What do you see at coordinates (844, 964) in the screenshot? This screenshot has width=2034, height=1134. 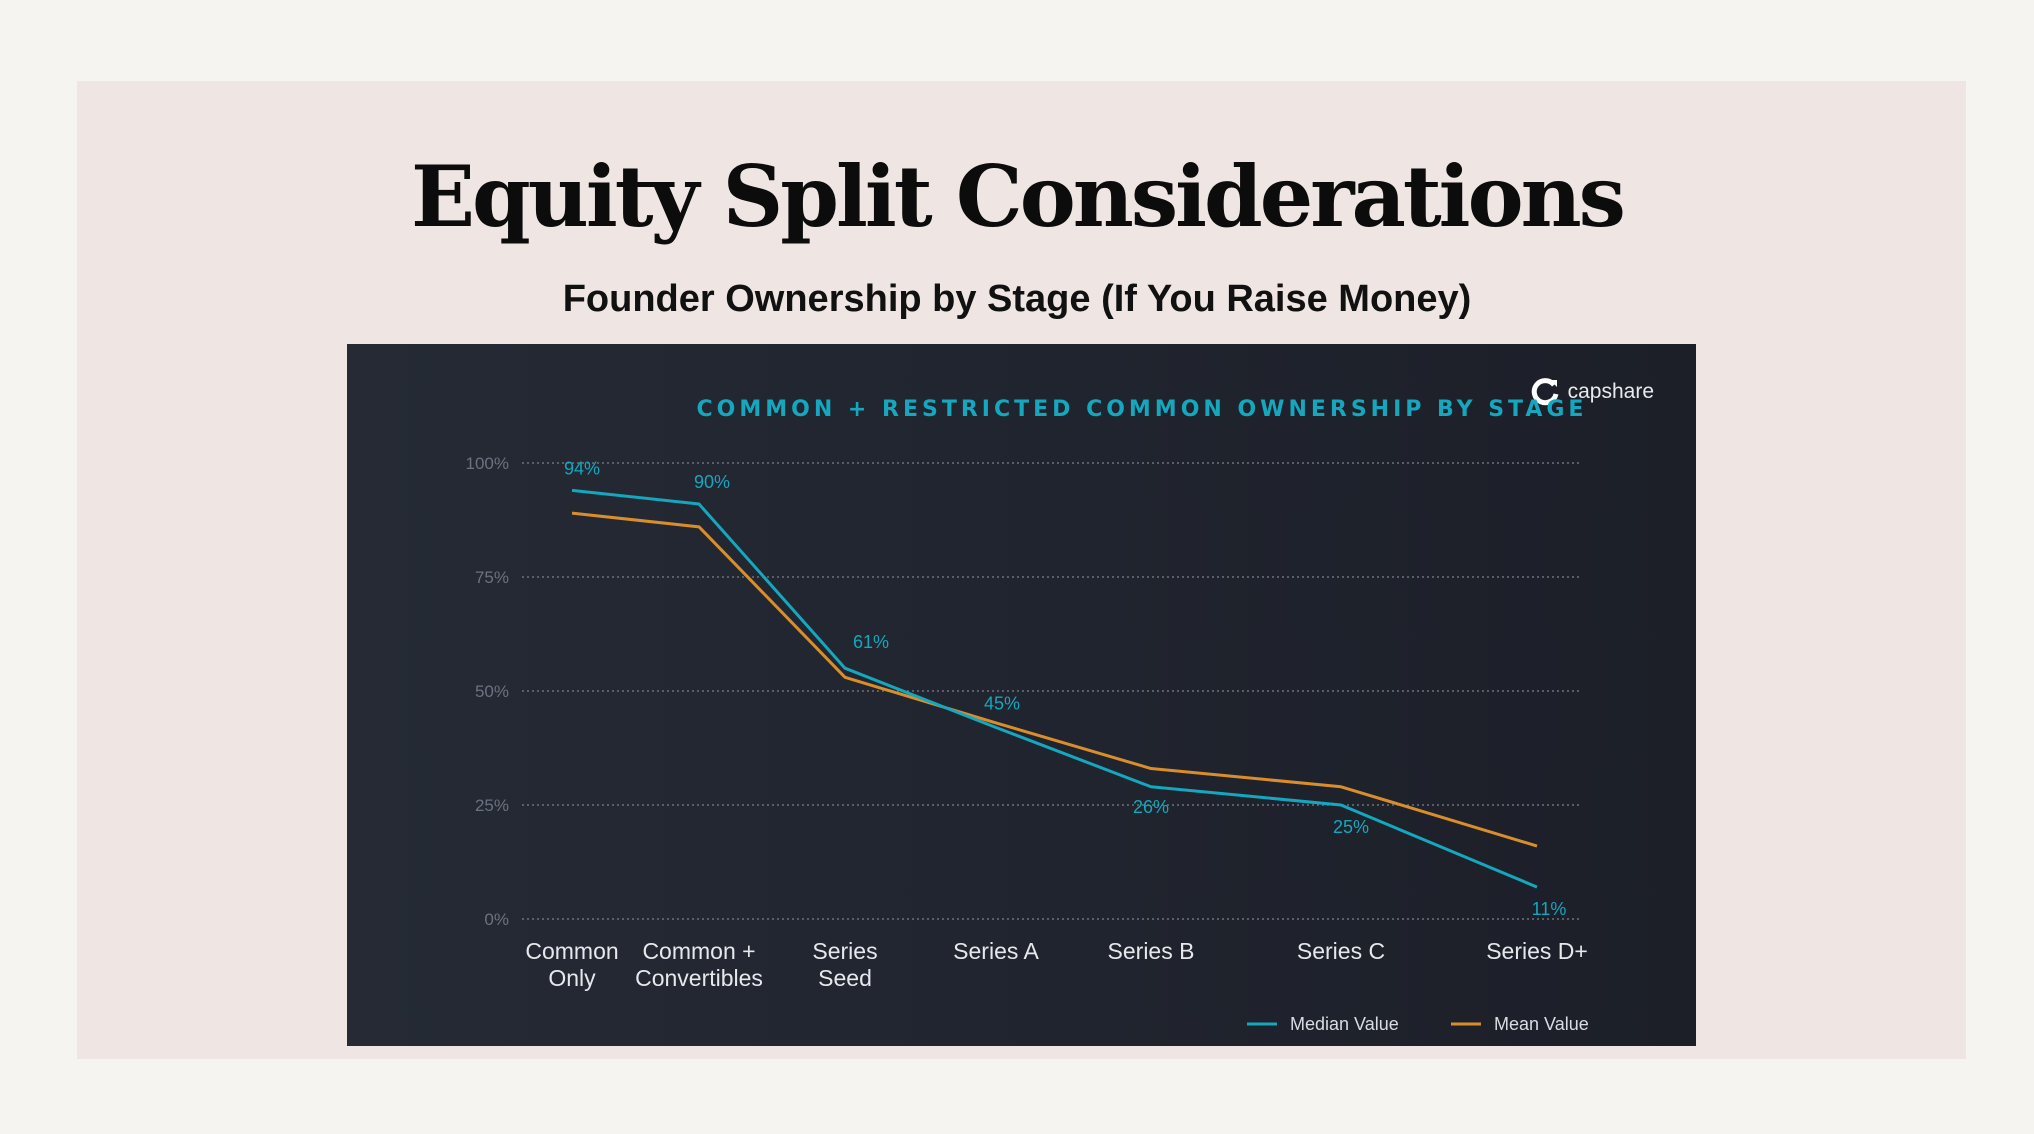 I see `x-tick-label: Series Seed` at bounding box center [844, 964].